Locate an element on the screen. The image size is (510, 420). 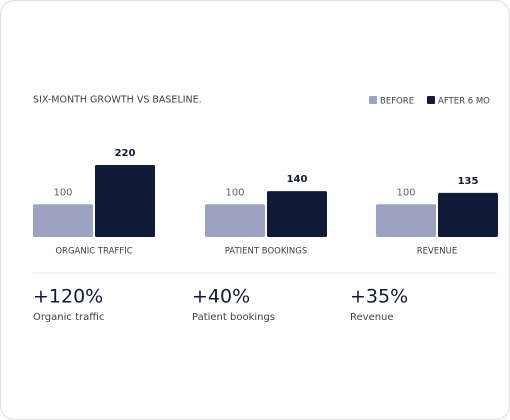
stat-value: +40% is located at coordinates (221, 297).